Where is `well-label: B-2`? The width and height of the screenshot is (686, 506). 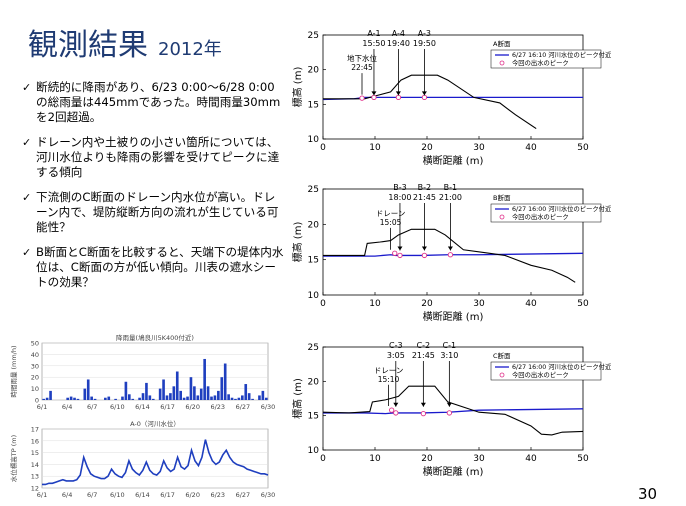
well-label: B-2 is located at coordinates (424, 187).